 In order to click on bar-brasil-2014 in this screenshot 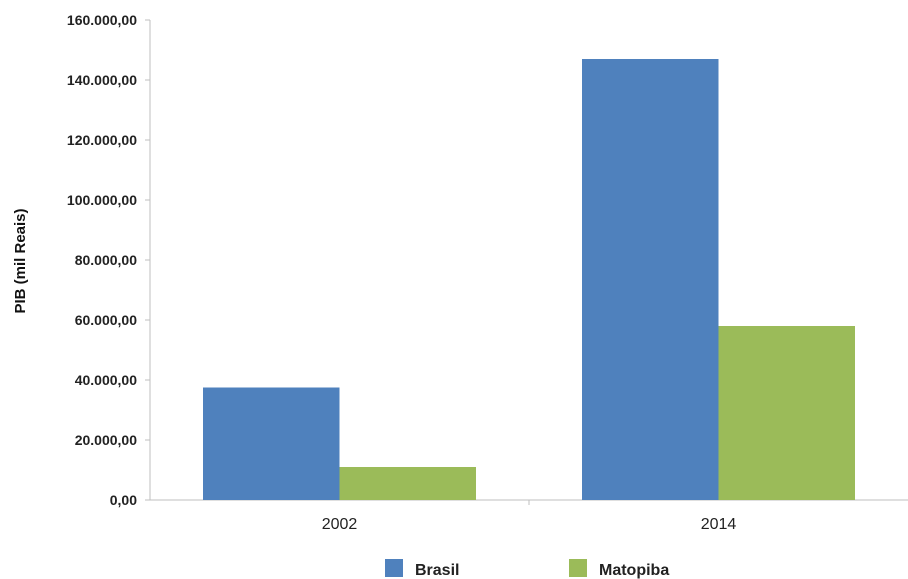, I will do `click(650, 279)`.